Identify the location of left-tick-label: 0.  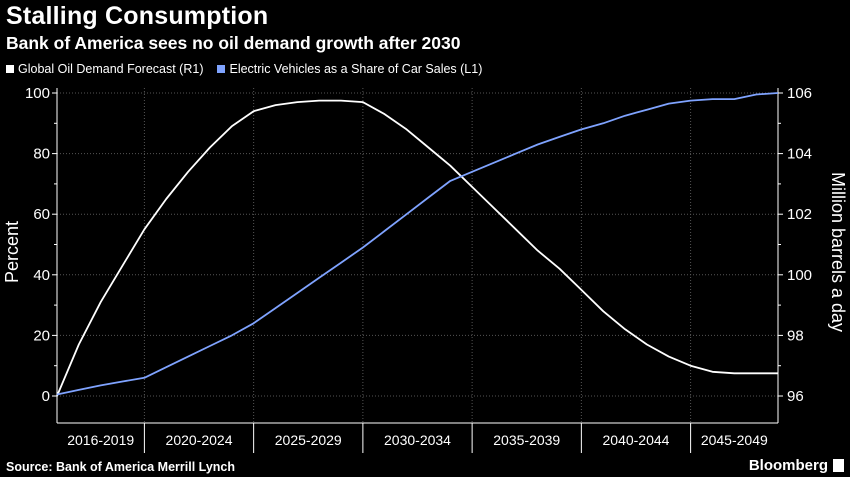
(46, 396).